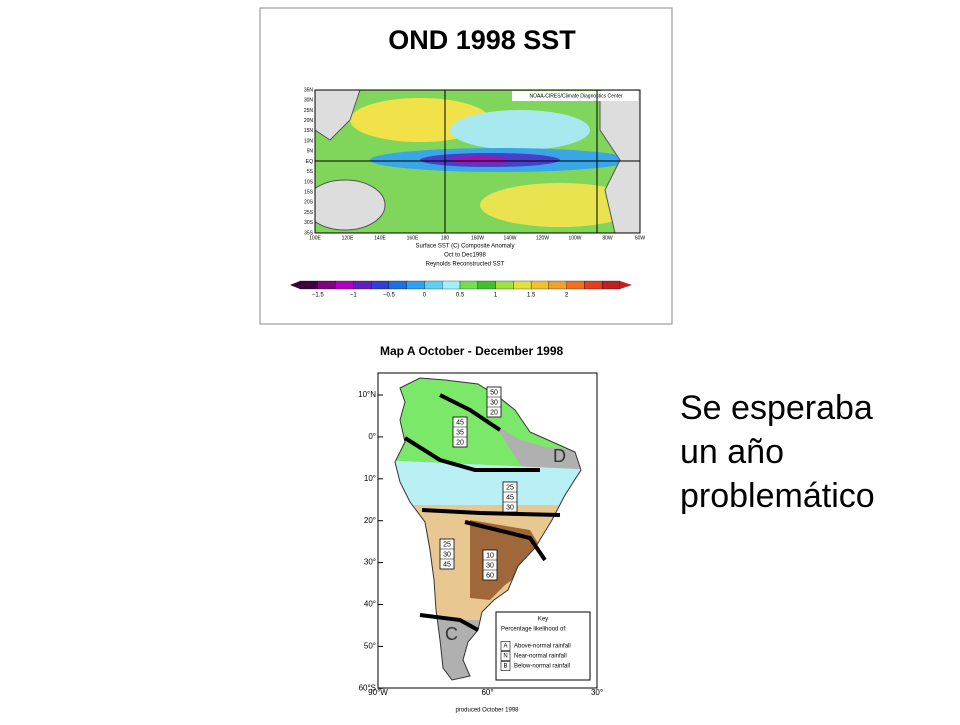 This screenshot has width=960, height=725. Describe the element at coordinates (482, 40) in the screenshot. I see `sst-title: OND 1998 SST` at that location.